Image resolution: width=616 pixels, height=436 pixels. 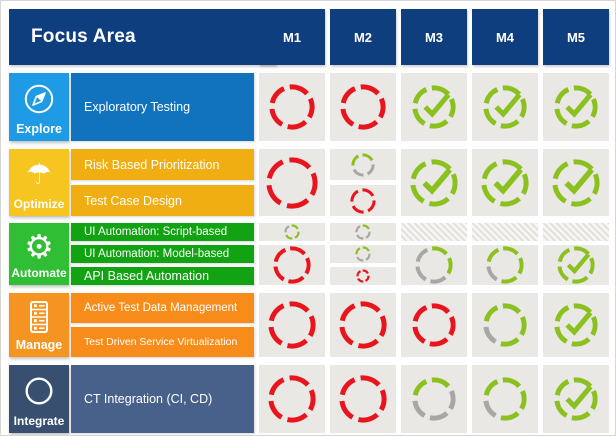 I want to click on row-label-optimize-1: Test Case Design, so click(x=162, y=200).